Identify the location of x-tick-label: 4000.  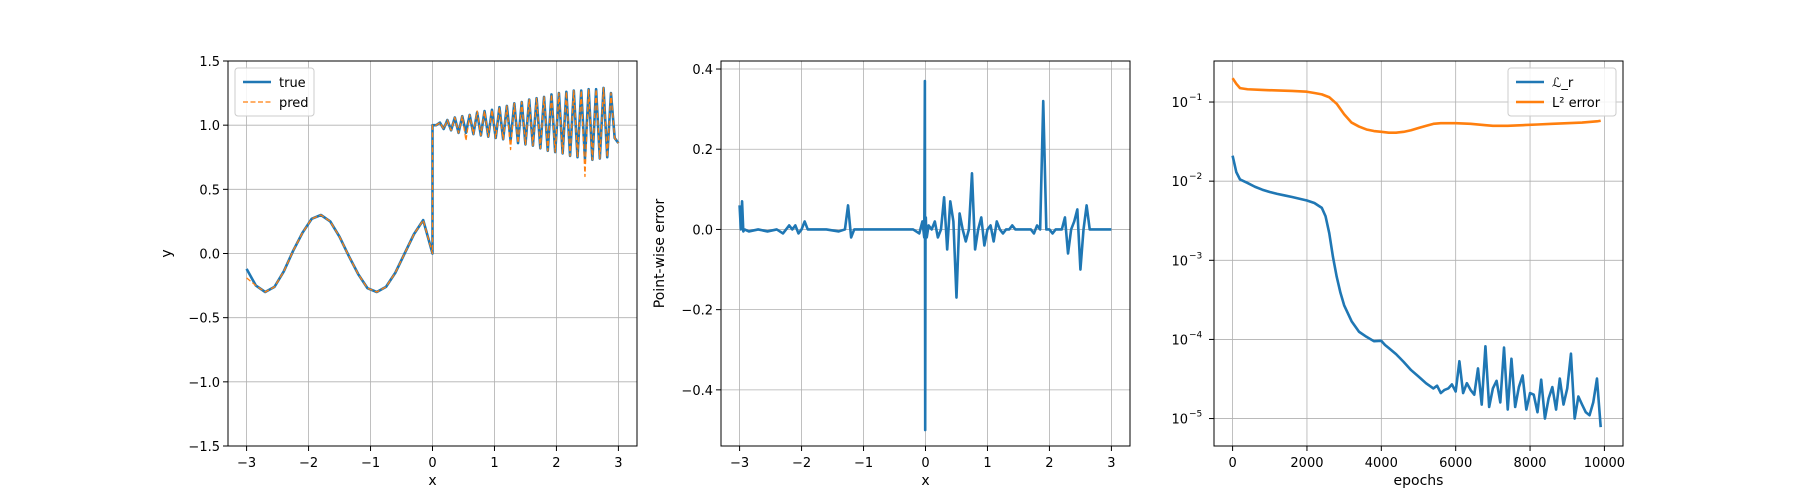
(1381, 463).